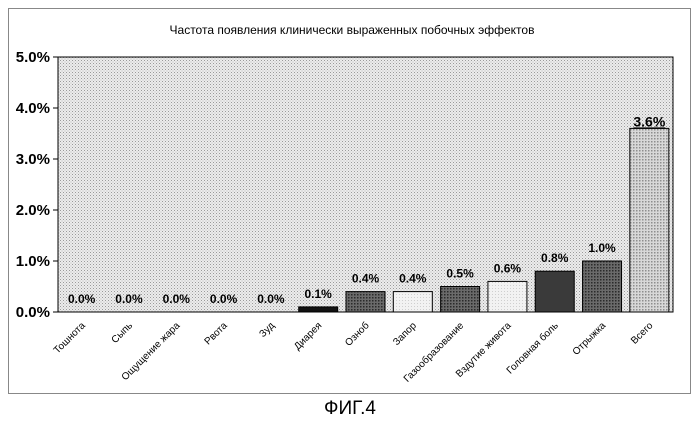 This screenshot has height=428, width=700. What do you see at coordinates (308, 336) in the screenshot?
I see `category-label: Диарея` at bounding box center [308, 336].